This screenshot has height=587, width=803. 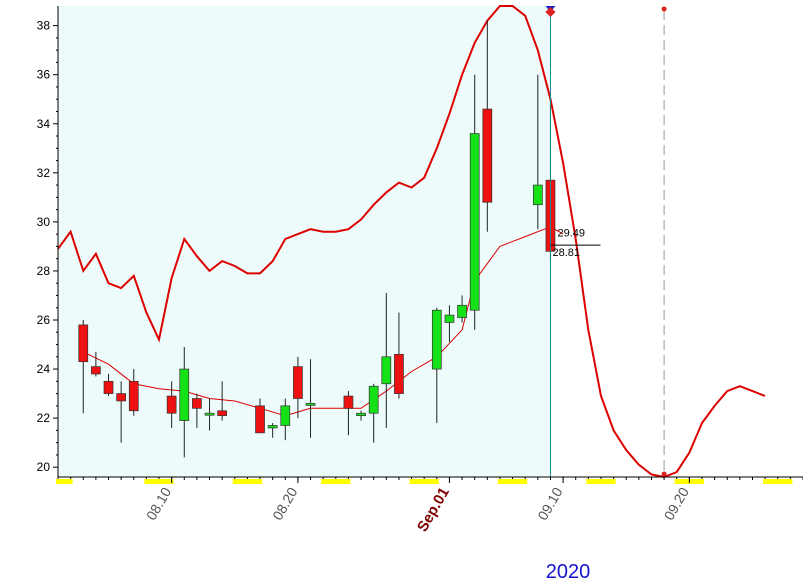 What do you see at coordinates (44, 467) in the screenshot?
I see `y-tick-label: 20` at bounding box center [44, 467].